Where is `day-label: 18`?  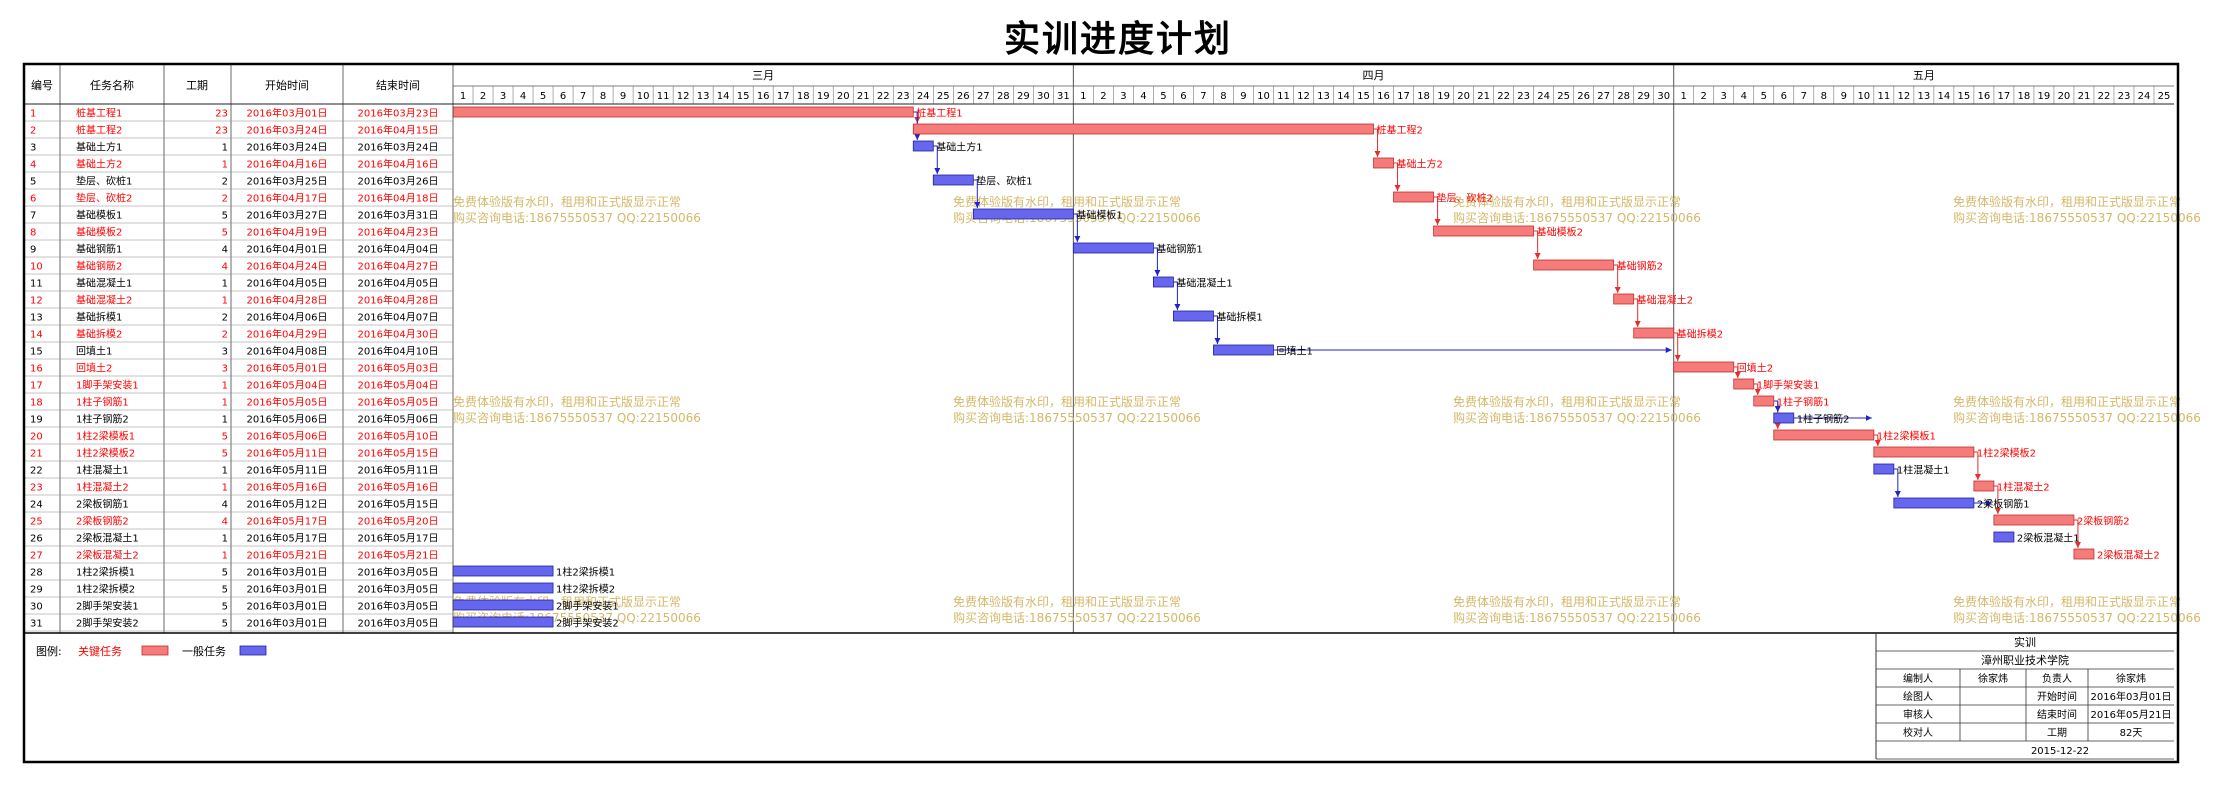 day-label: 18 is located at coordinates (2024, 96).